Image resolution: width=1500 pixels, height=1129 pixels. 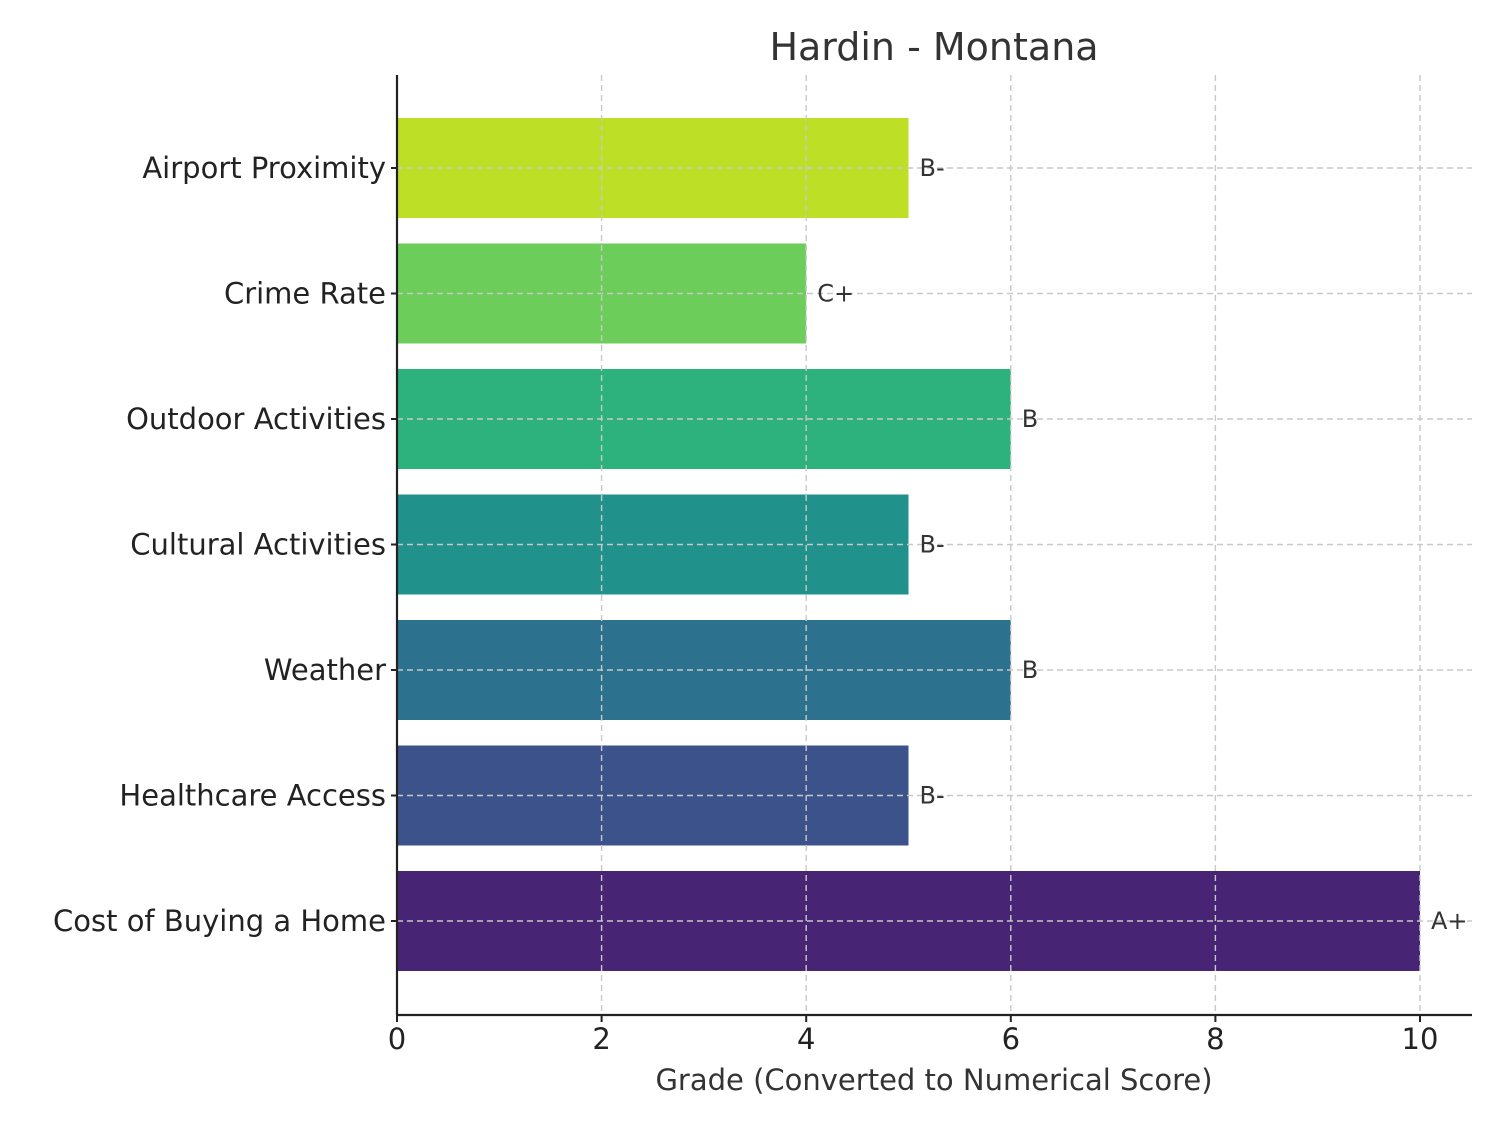 I want to click on chart-title: Hardin - Montana, so click(x=933, y=47).